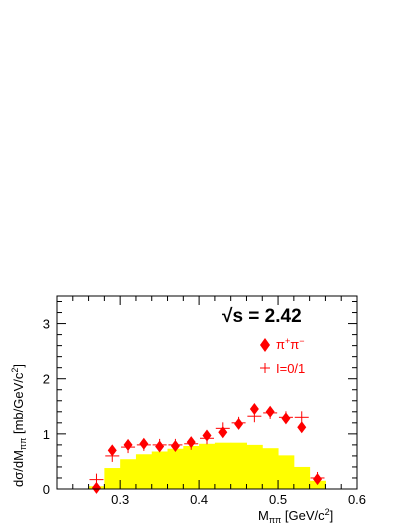  I want to click on legend-sup-minus: −, so click(301, 341).